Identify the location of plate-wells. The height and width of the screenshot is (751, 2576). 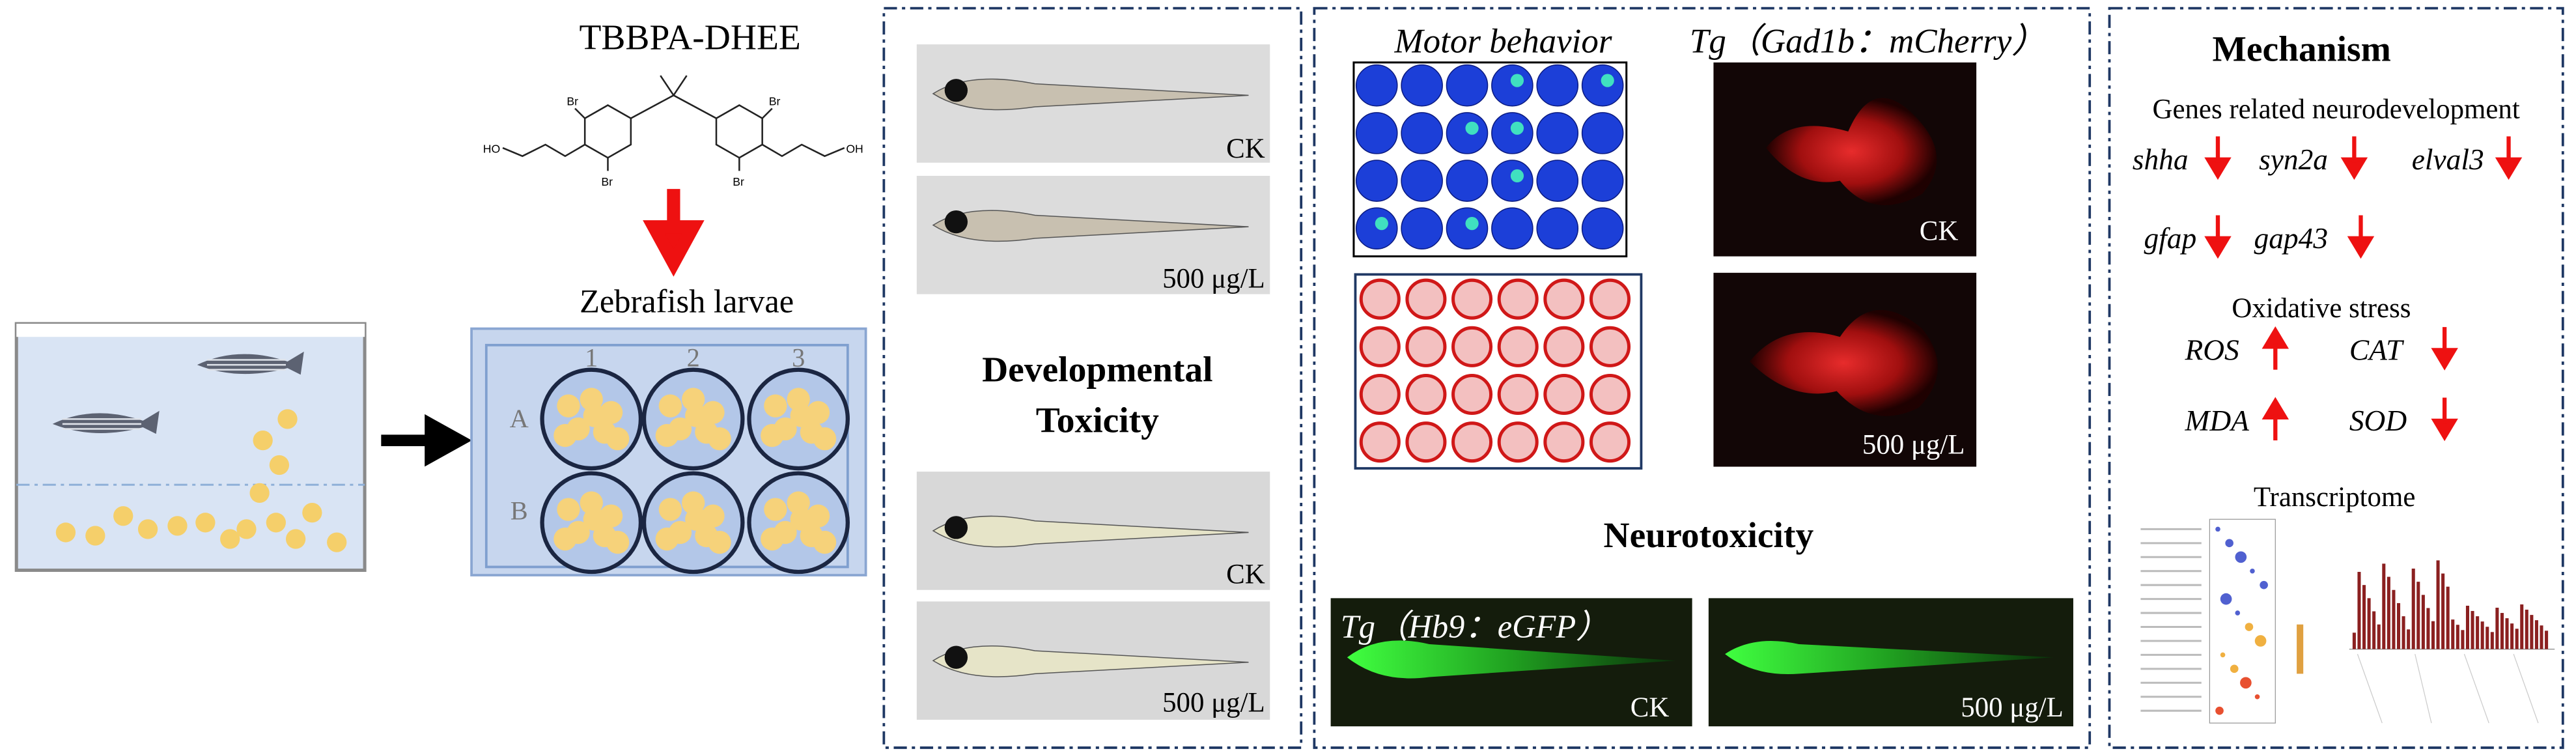
(695, 470).